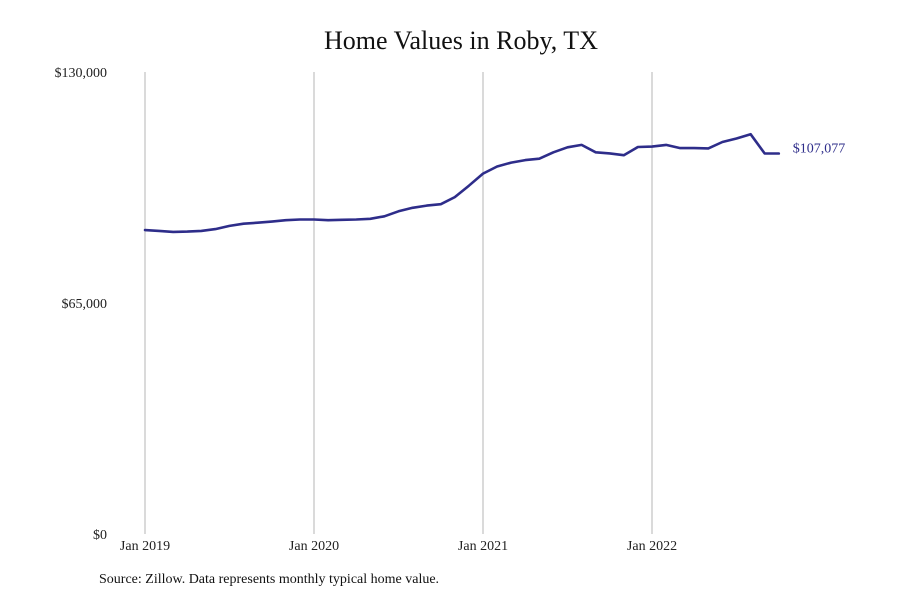 This screenshot has width=900, height=600. What do you see at coordinates (483, 546) in the screenshot?
I see `x-tick-label: Jan 2021` at bounding box center [483, 546].